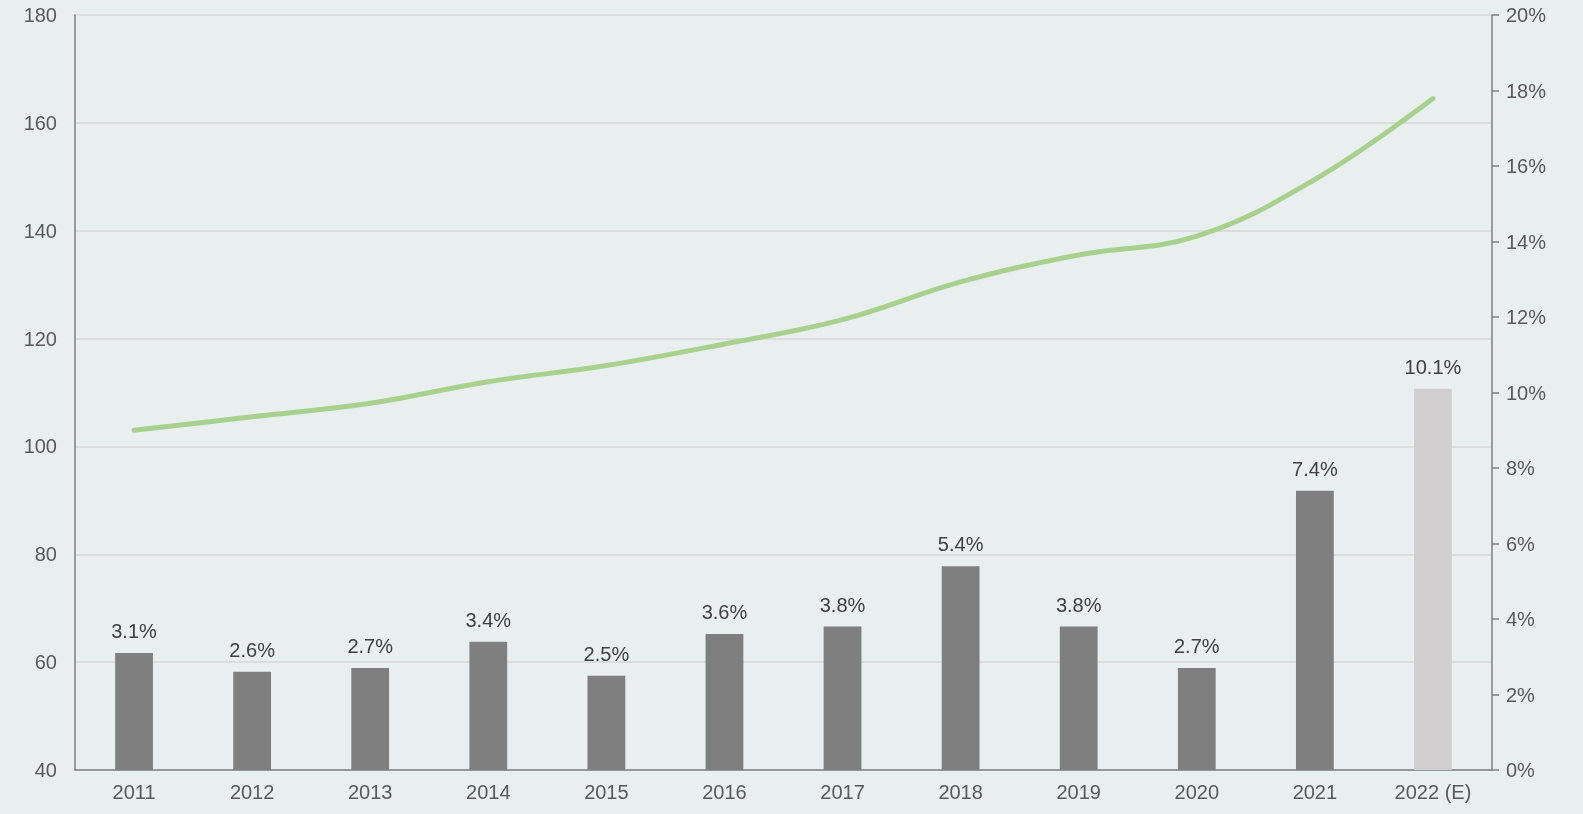  What do you see at coordinates (252, 792) in the screenshot?
I see `x-tick-label: 2012` at bounding box center [252, 792].